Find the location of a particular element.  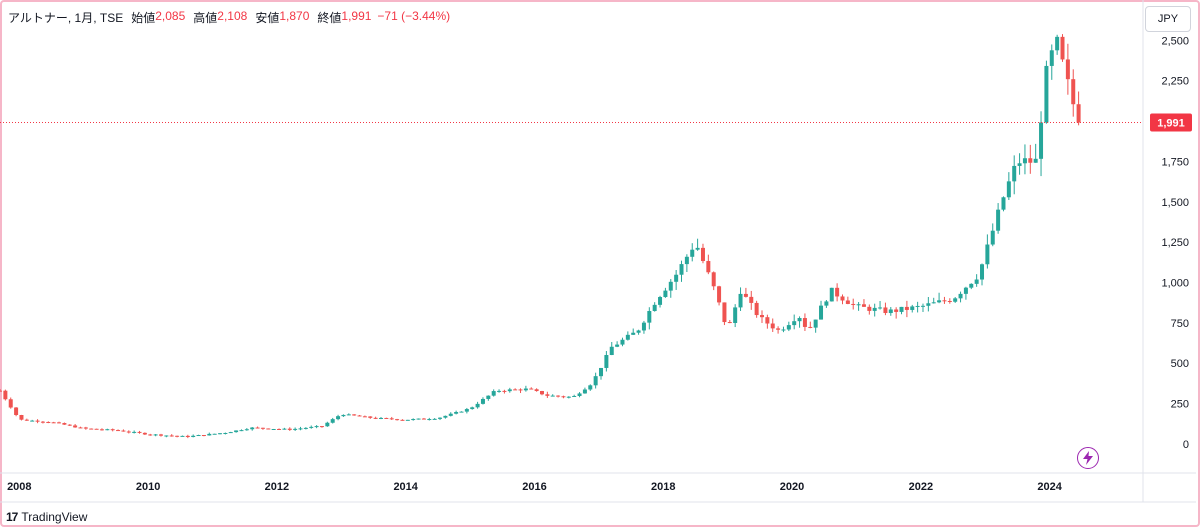

x-tick-label: 2014 is located at coordinates (405, 487).